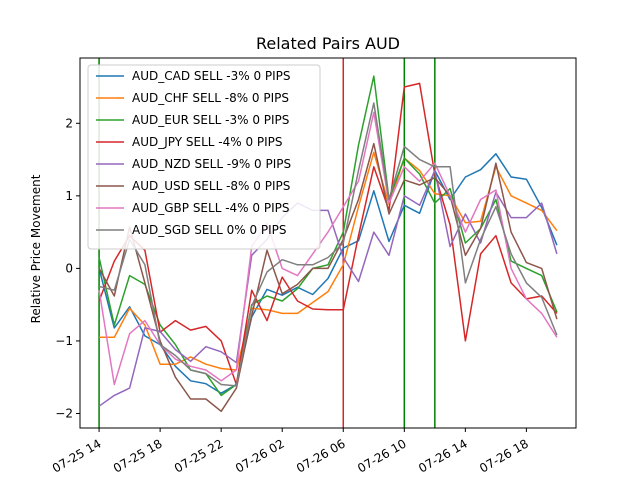 The width and height of the screenshot is (640, 480). Describe the element at coordinates (211, 76) in the screenshot. I see `legend-entry-label: AUD_CAD SELL -3% 0 PIPS` at that location.